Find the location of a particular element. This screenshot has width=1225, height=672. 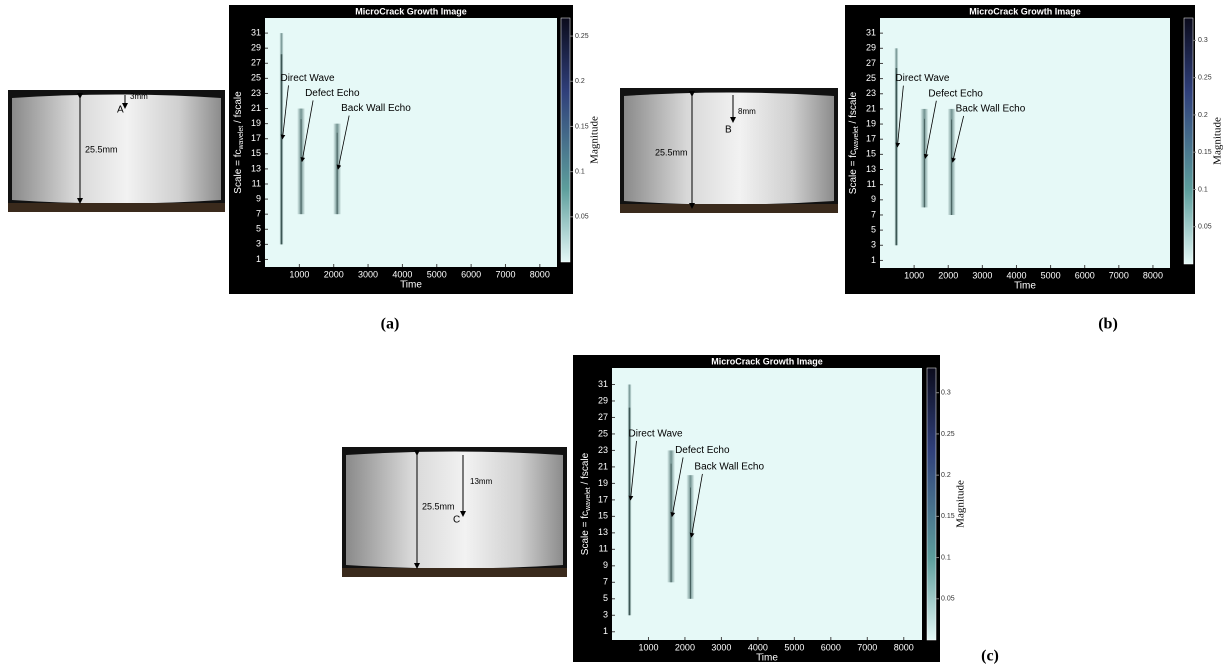

chart-title: MicroCrack Growth Image is located at coordinates (411, 11).